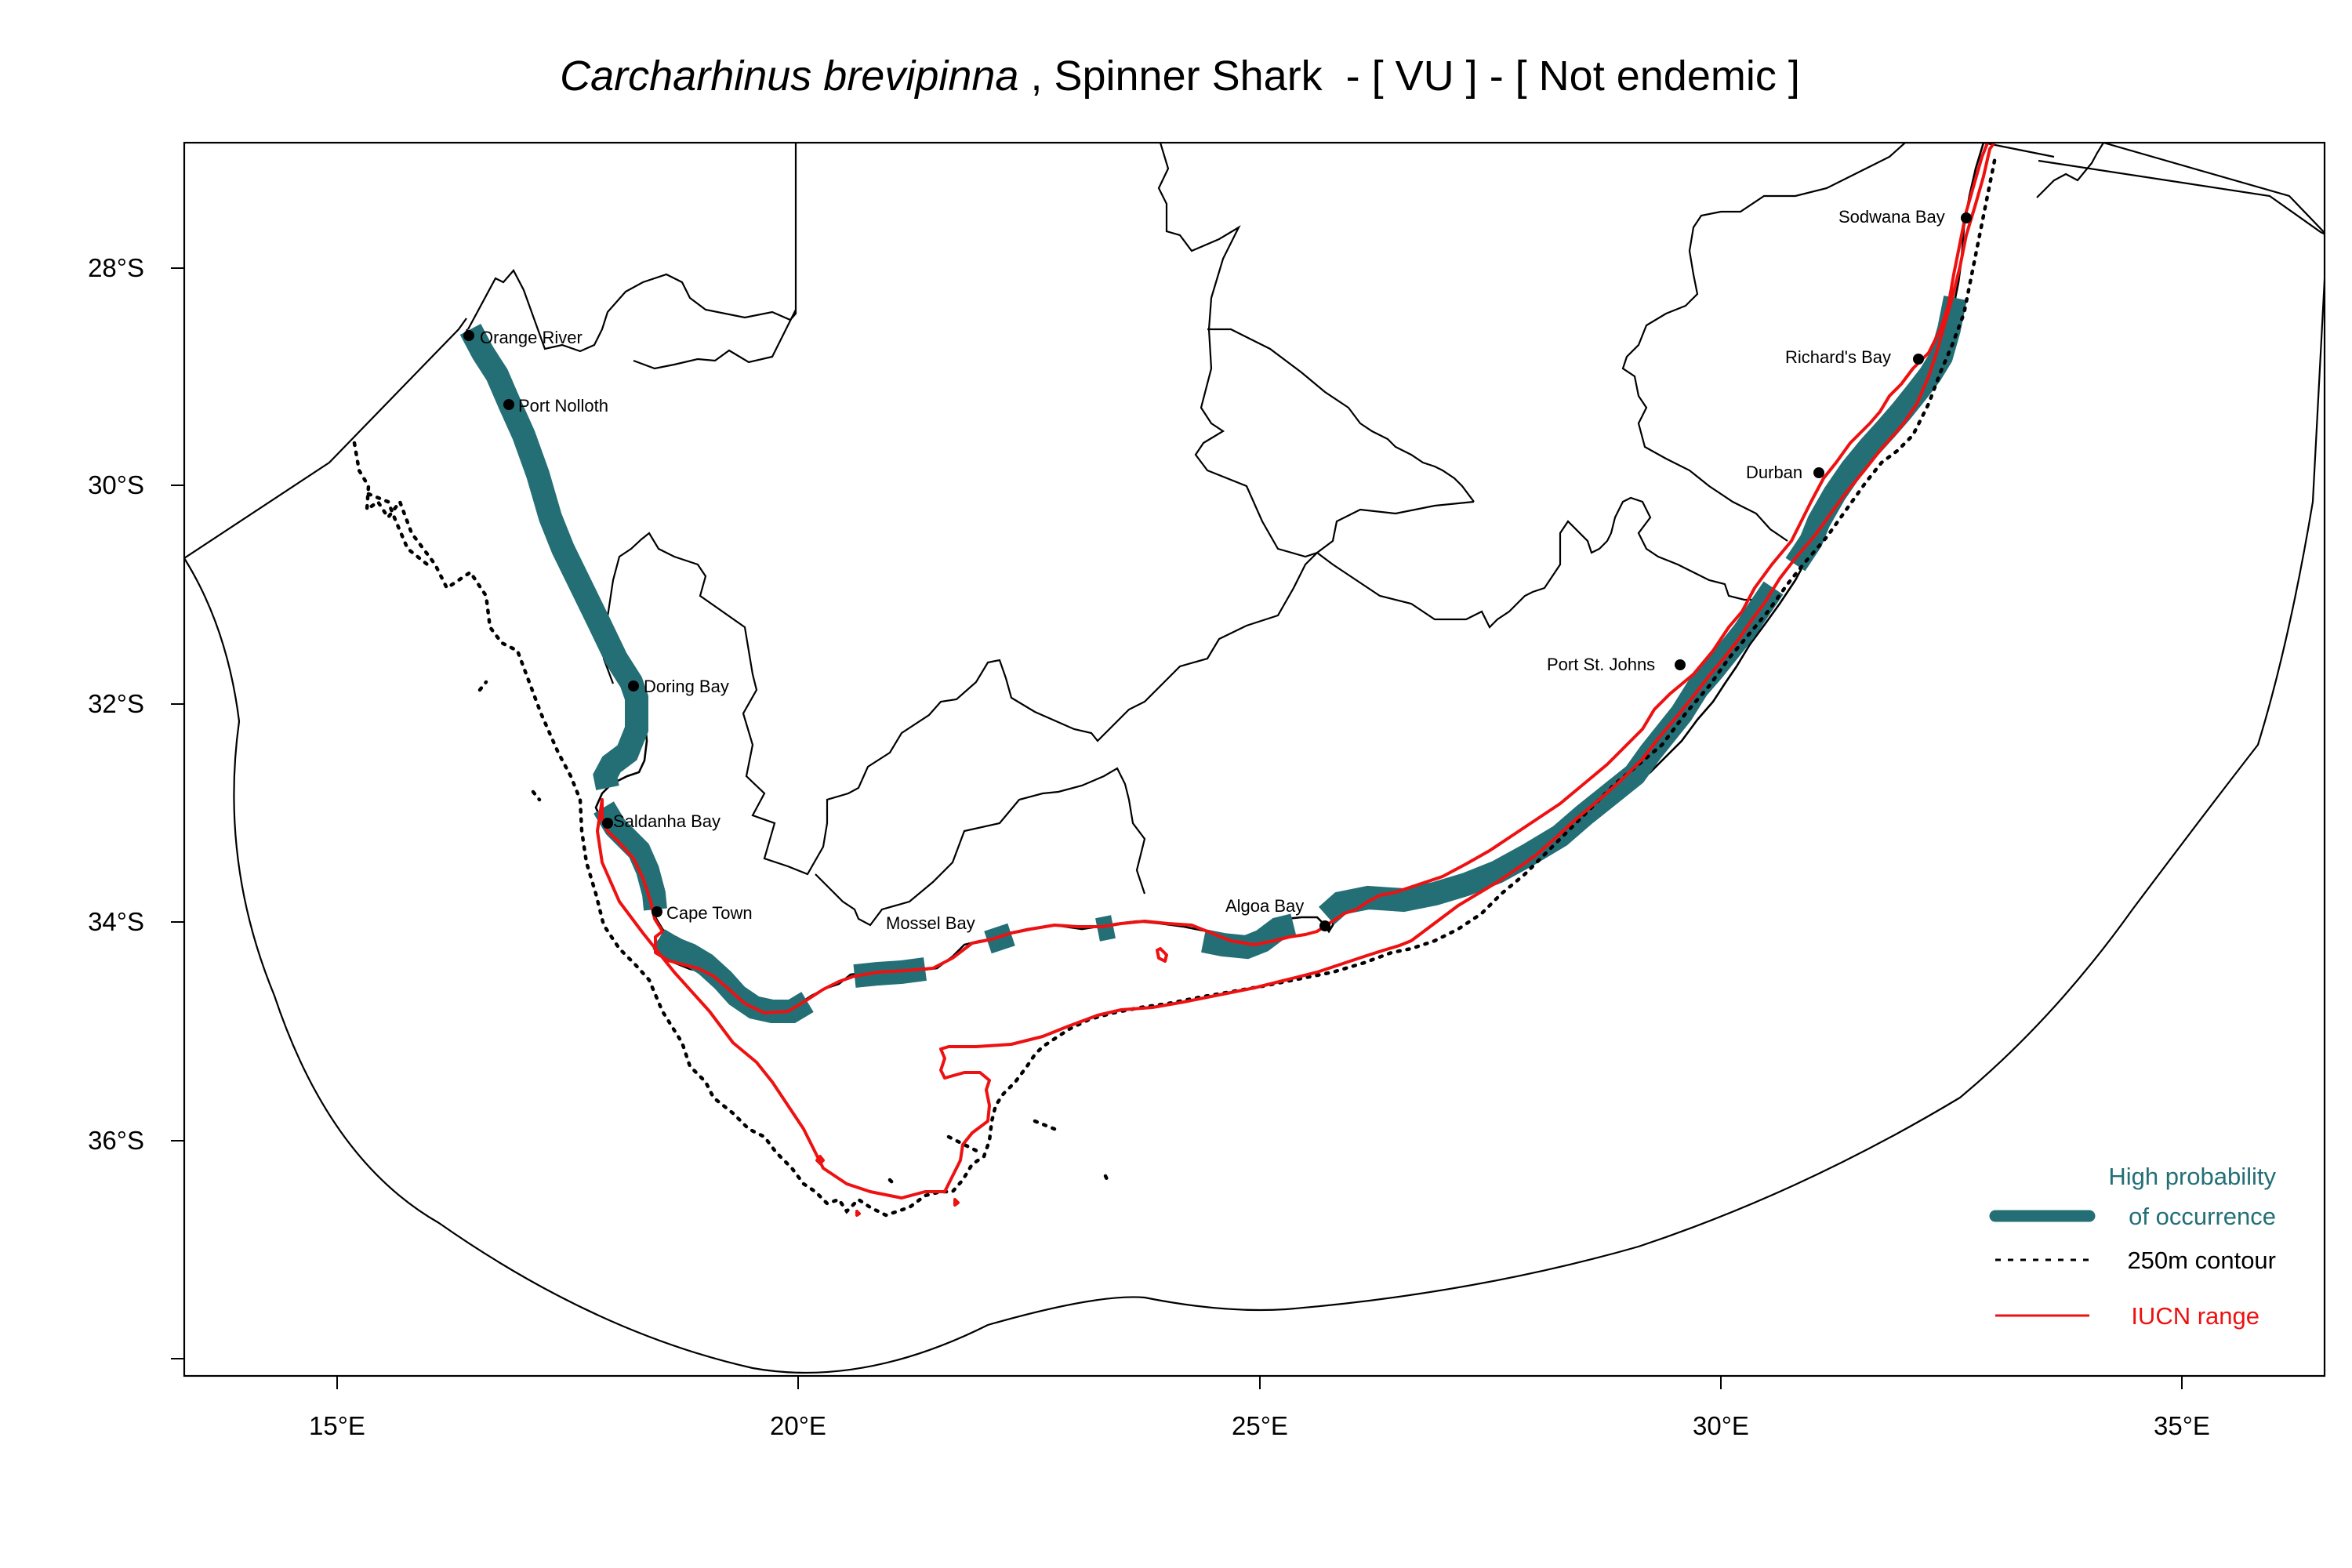 This screenshot has height=1568, width=2352. Describe the element at coordinates (116, 1140) in the screenshot. I see `y-tick-36s: 36°S` at that location.